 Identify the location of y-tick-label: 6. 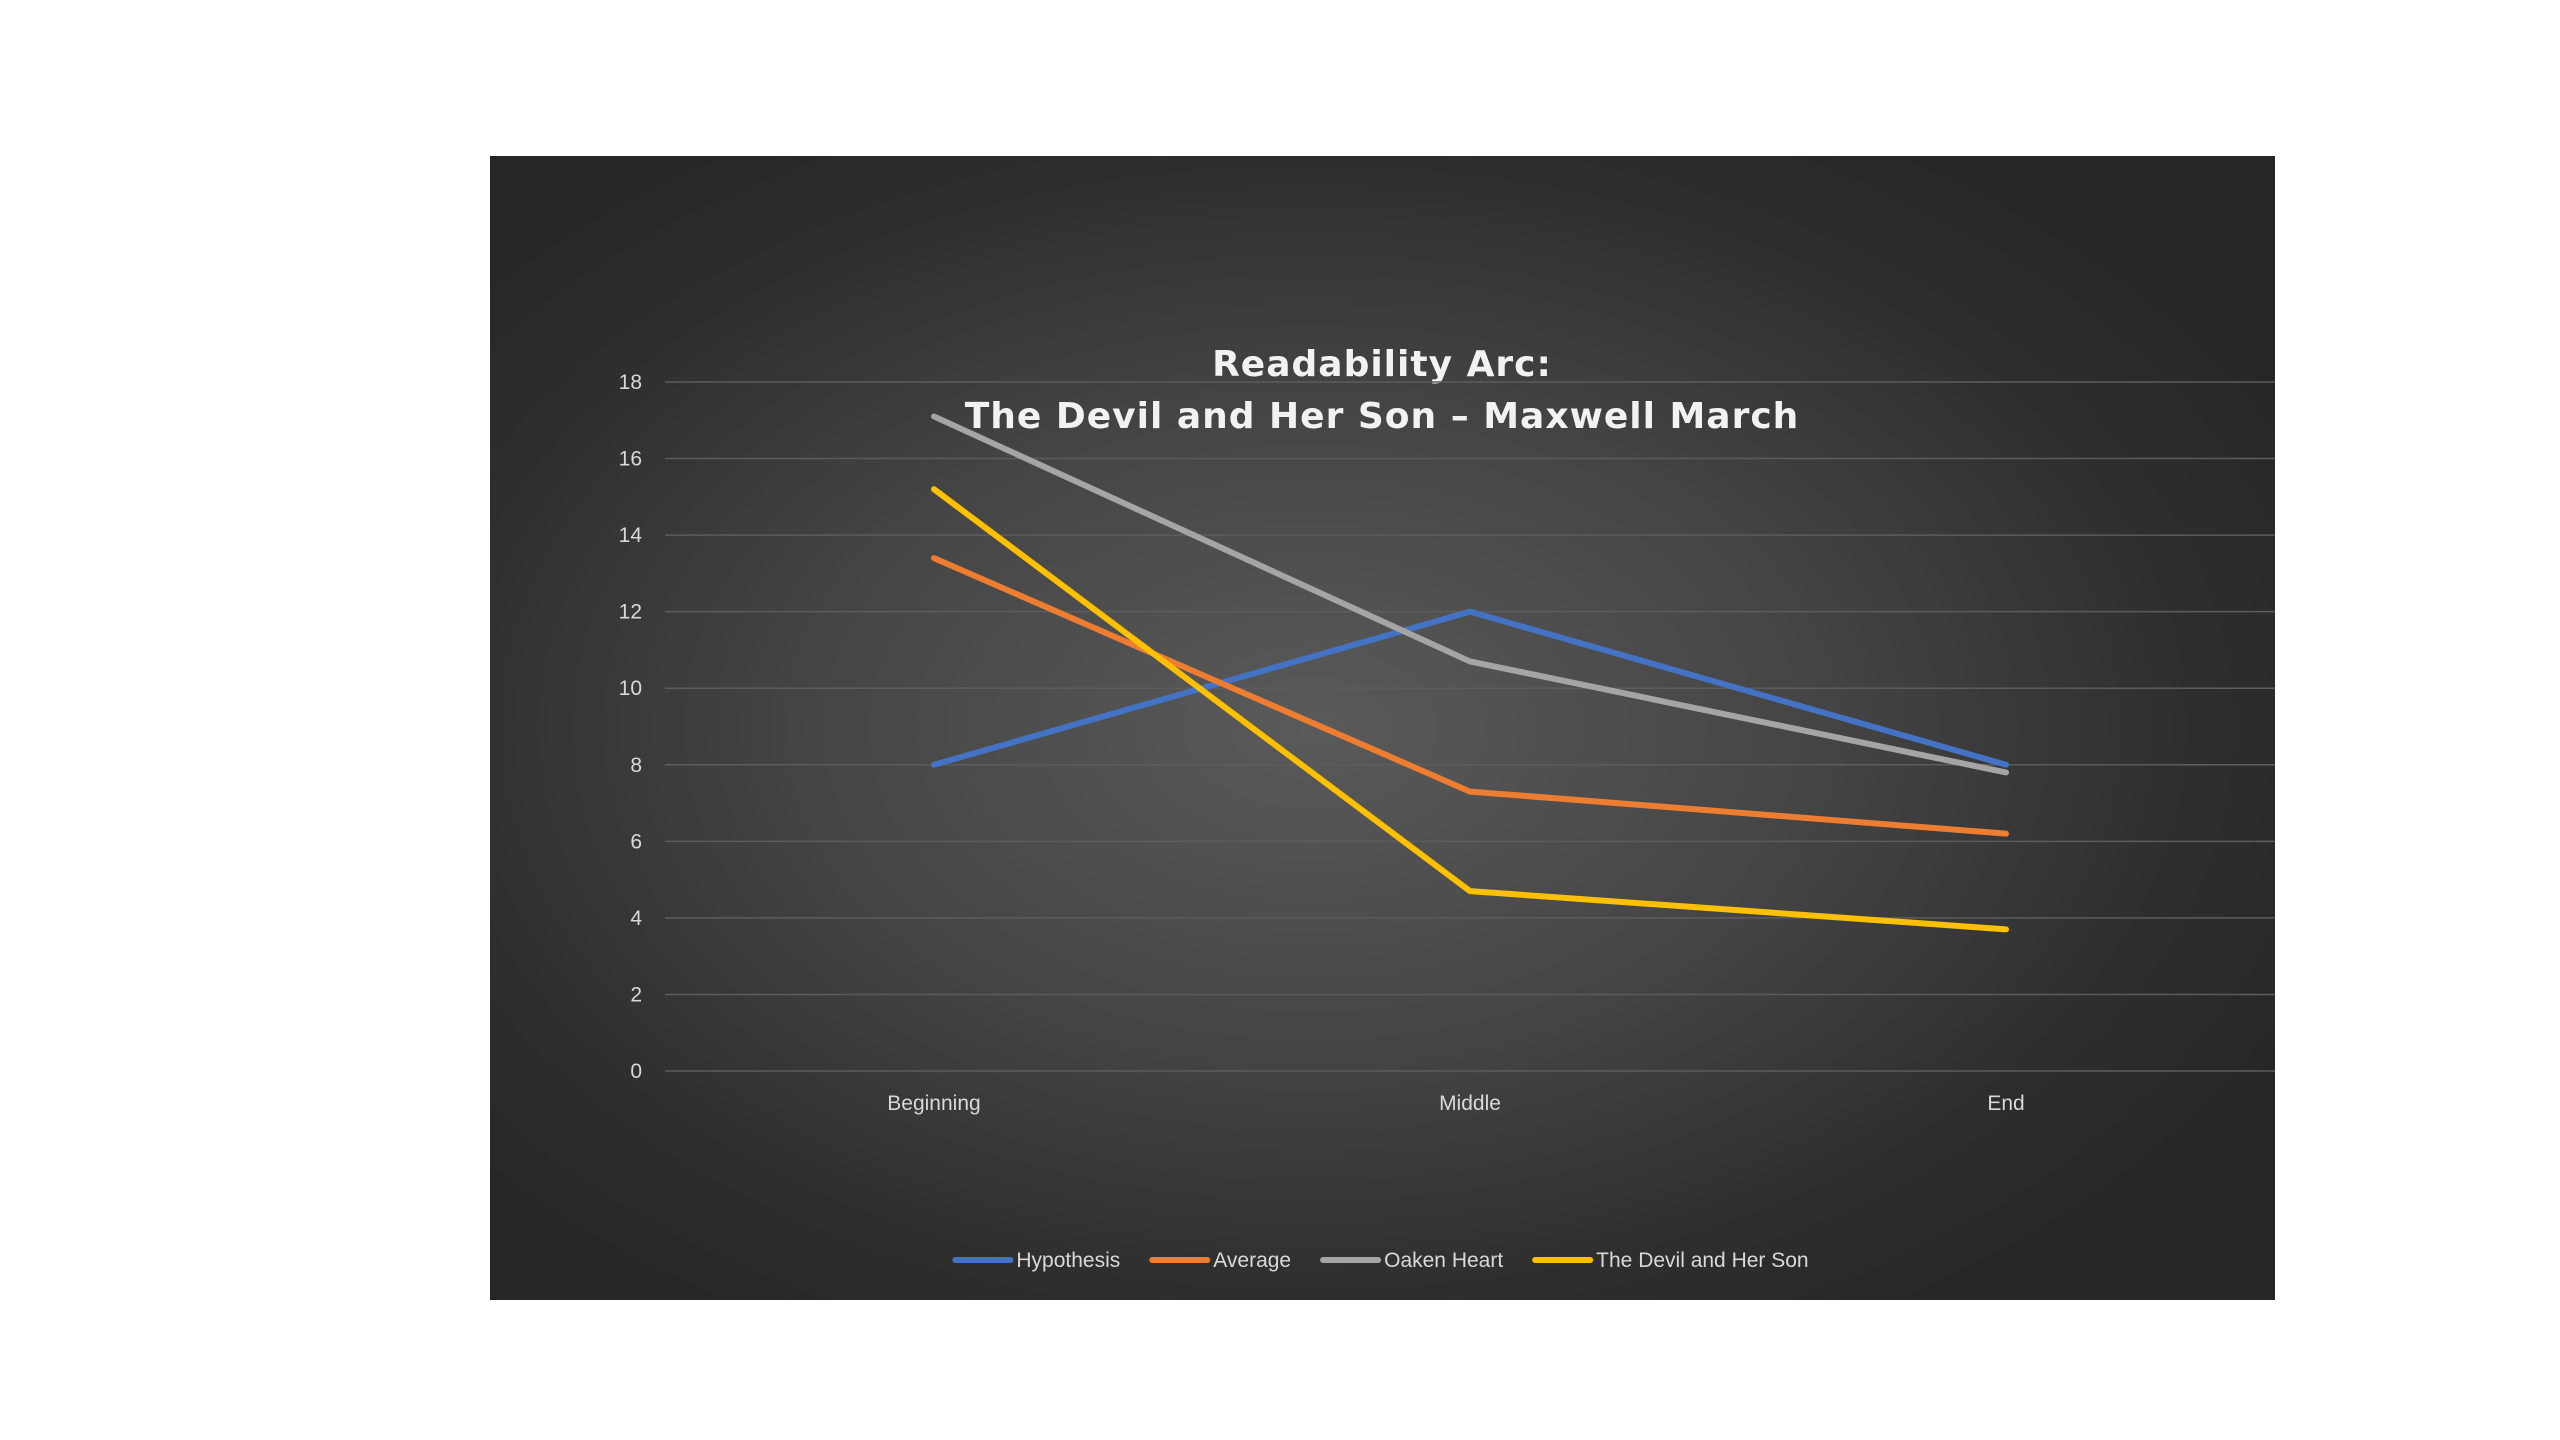
(636, 841).